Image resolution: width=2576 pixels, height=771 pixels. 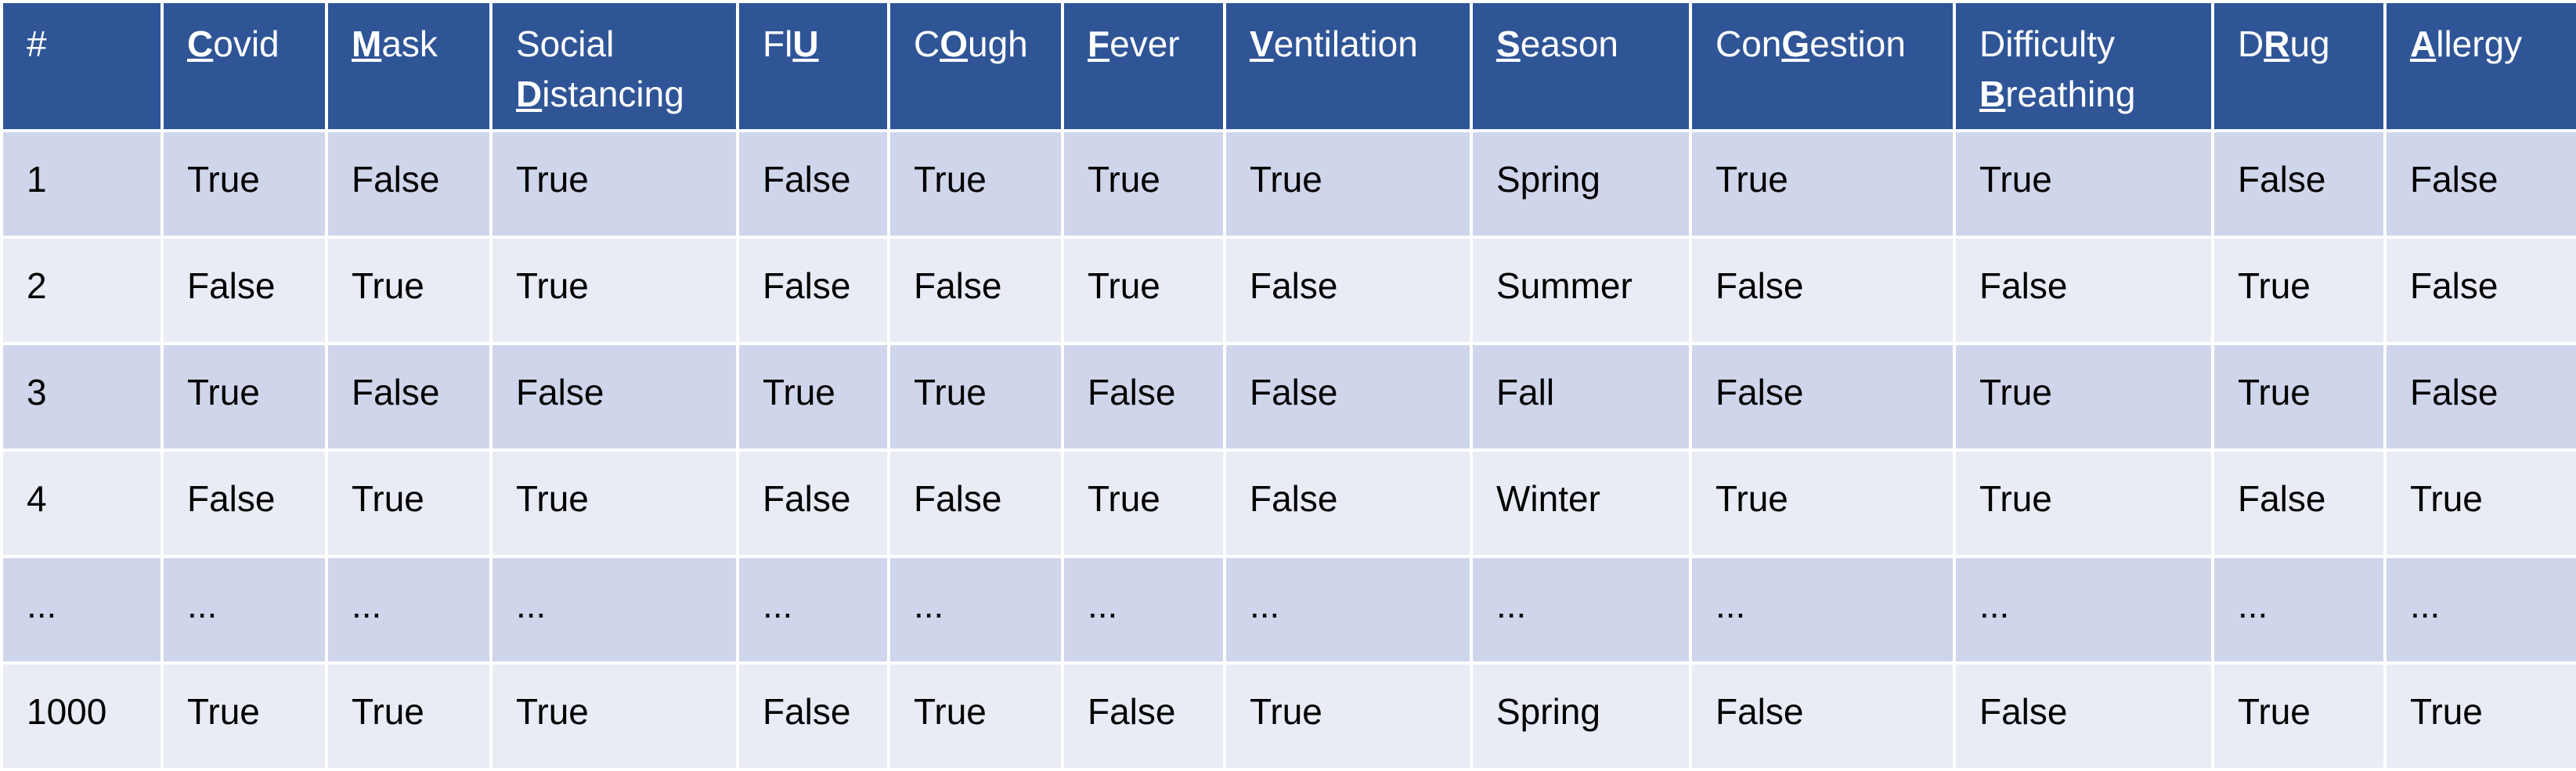 I want to click on table-cell: 4, so click(x=82, y=503).